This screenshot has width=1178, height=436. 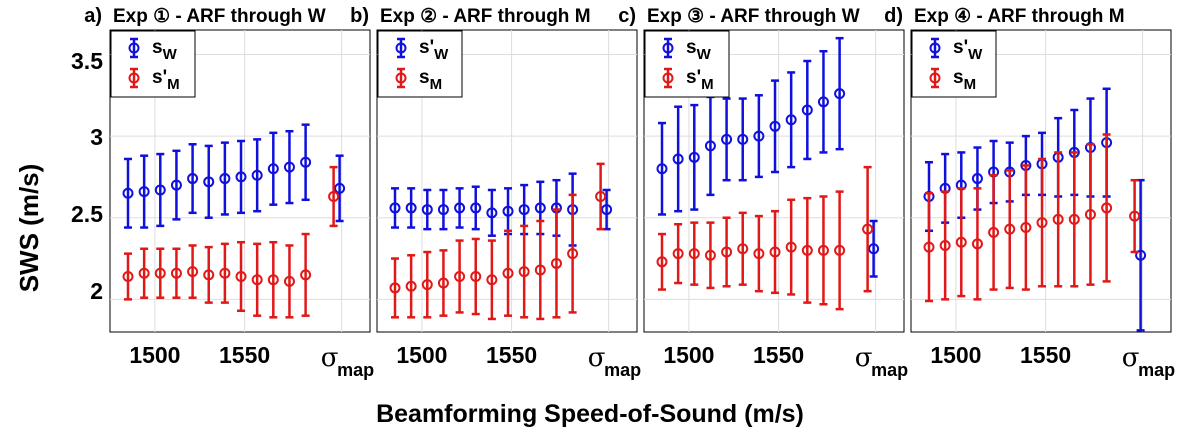 What do you see at coordinates (627, 16) in the screenshot?
I see `panel-letter: c)` at bounding box center [627, 16].